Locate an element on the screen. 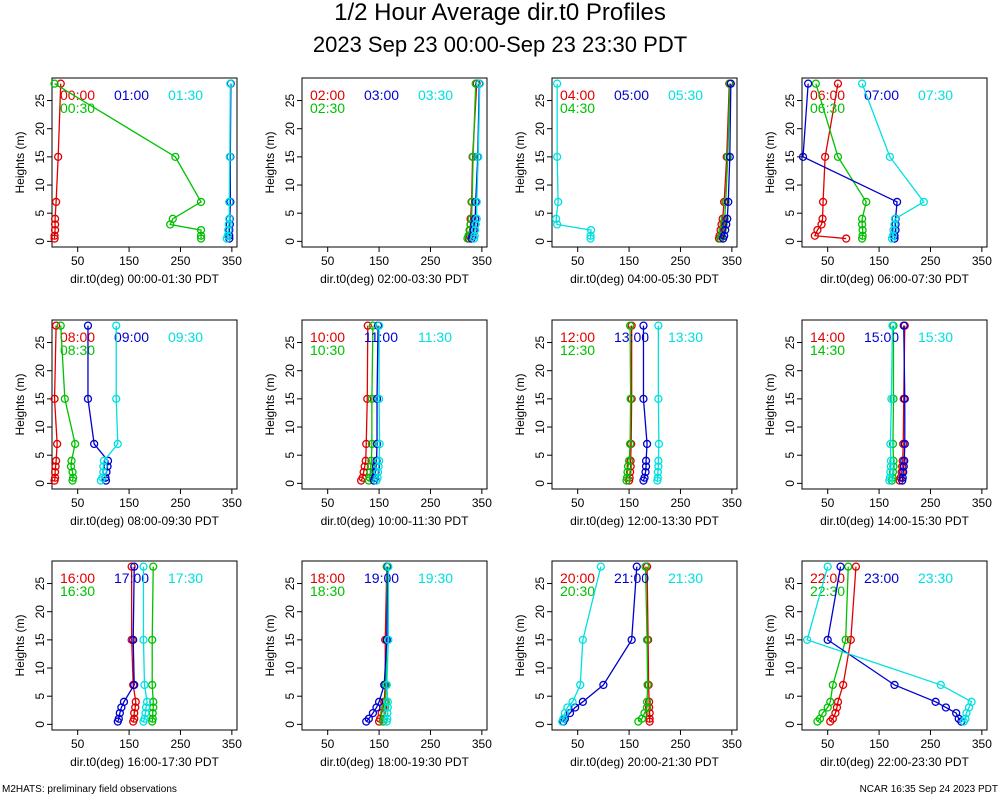  y-tick-label: 25 is located at coordinates (540, 101).